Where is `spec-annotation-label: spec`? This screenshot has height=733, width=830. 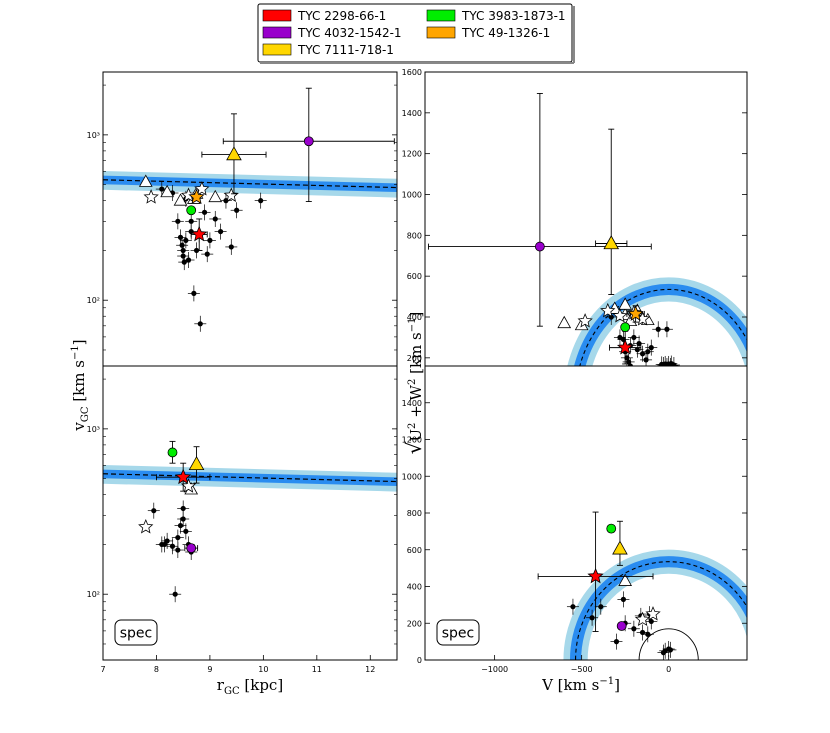
spec-annotation-label: spec is located at coordinates (458, 634).